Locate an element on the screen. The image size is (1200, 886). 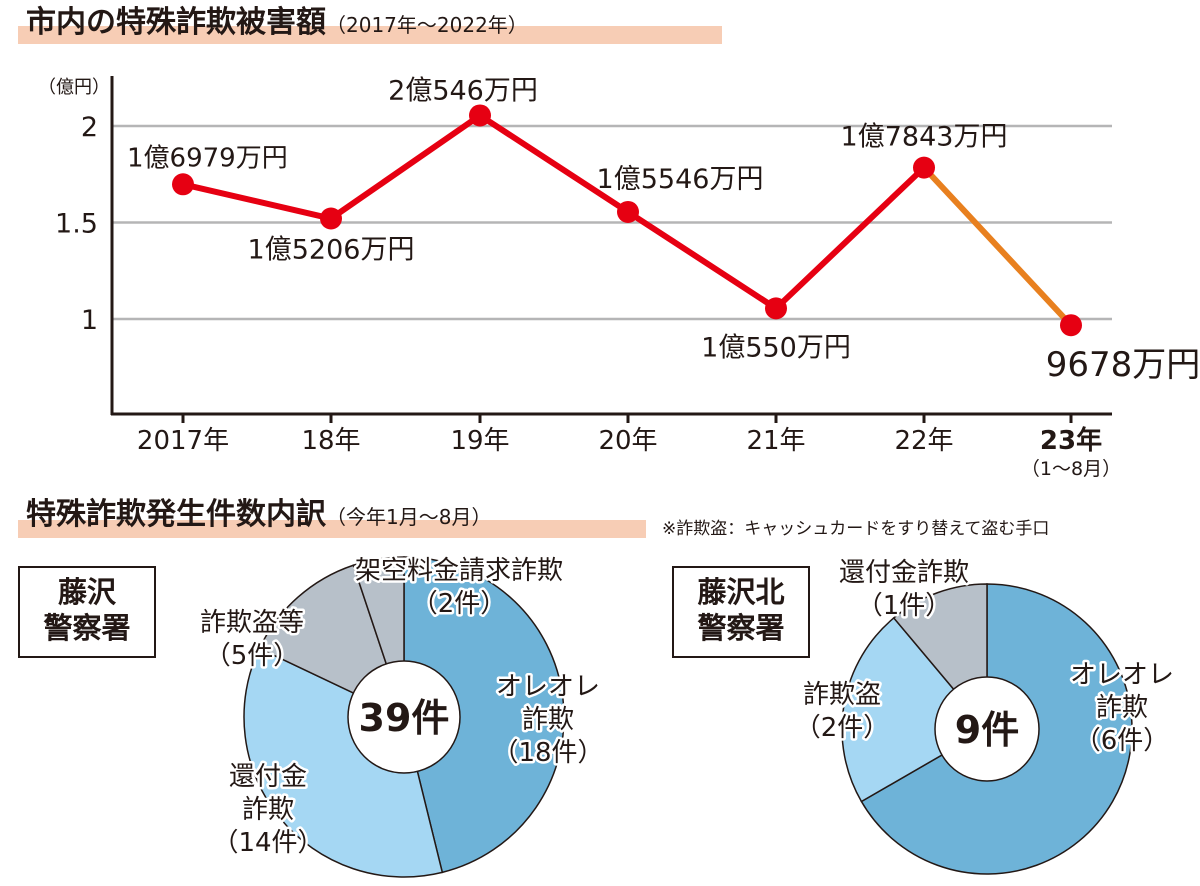
x-tick-label: 20年 is located at coordinates (627, 441).